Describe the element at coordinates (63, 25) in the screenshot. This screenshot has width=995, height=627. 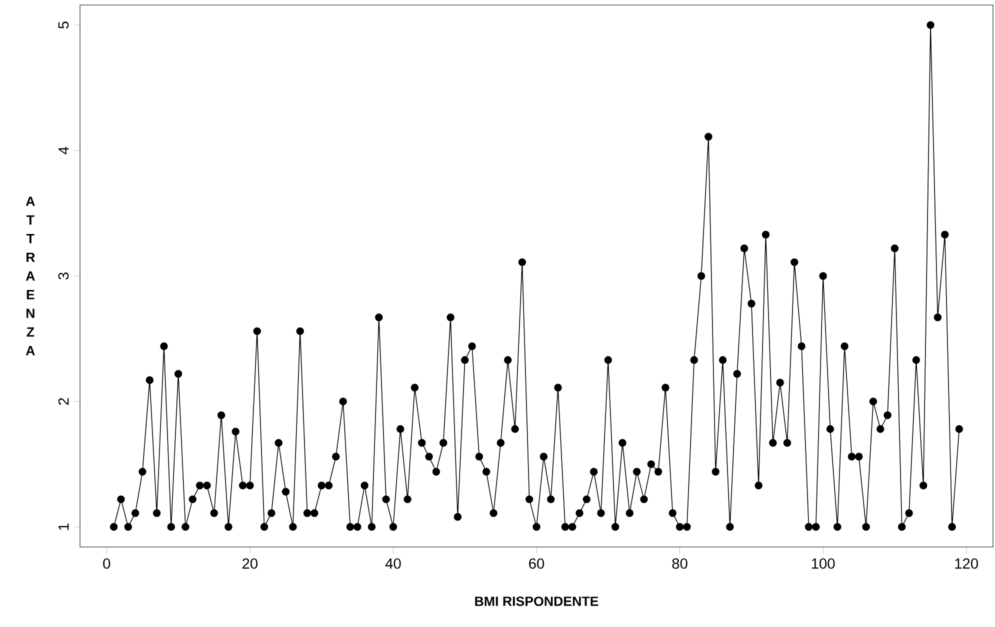
I see `y-tick-label: 5` at that location.